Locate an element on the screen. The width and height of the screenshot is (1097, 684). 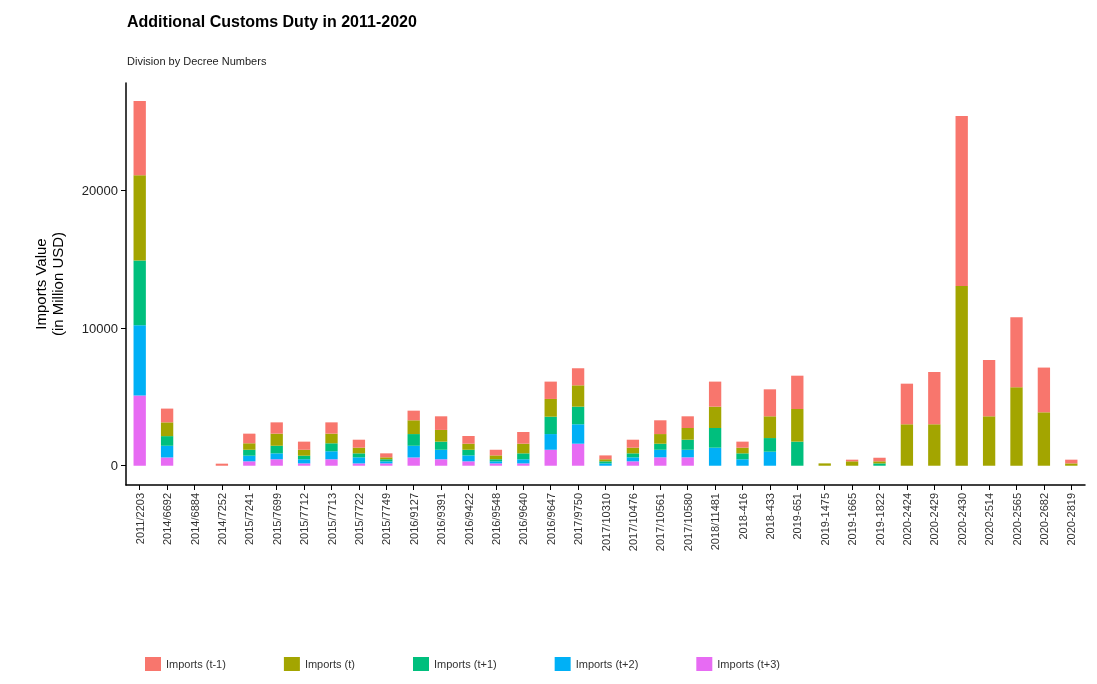
chart-title: Additional Customs Duty in 2011-2020 is located at coordinates (272, 21).